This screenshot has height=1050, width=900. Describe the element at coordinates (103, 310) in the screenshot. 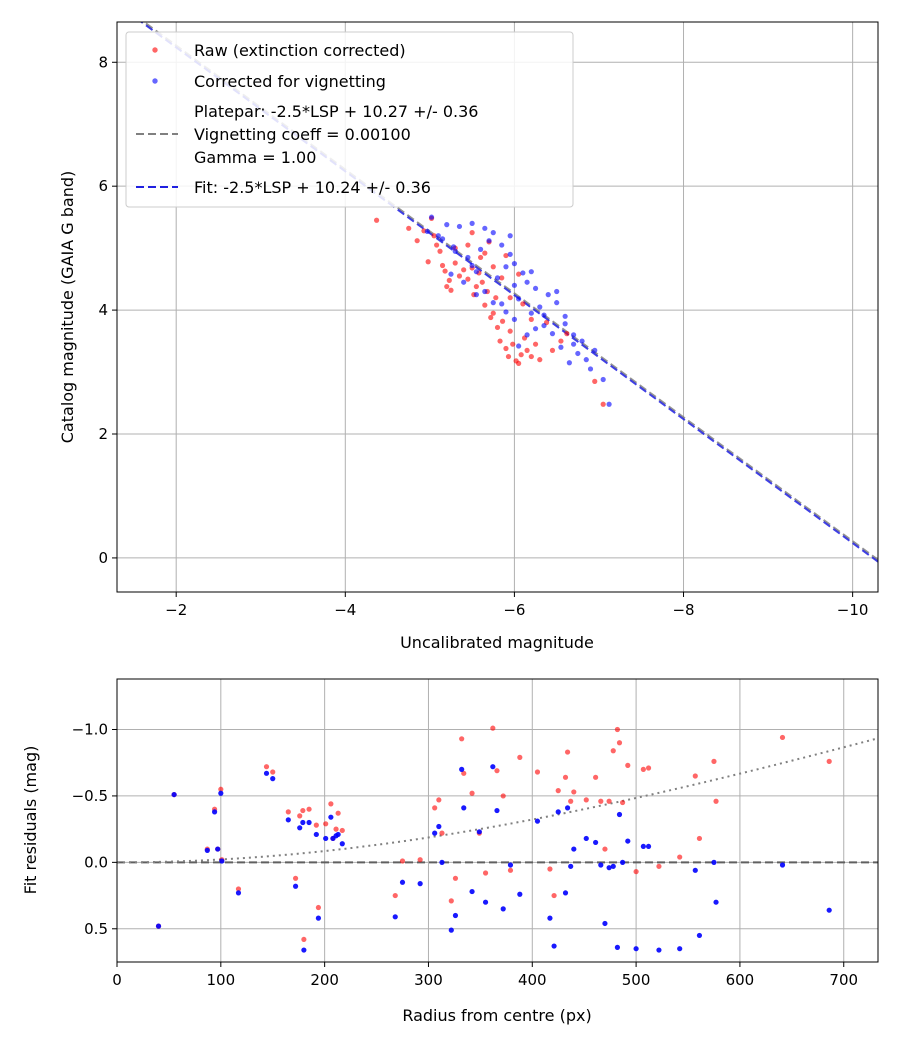

I see `y-tick-label: 4` at that location.